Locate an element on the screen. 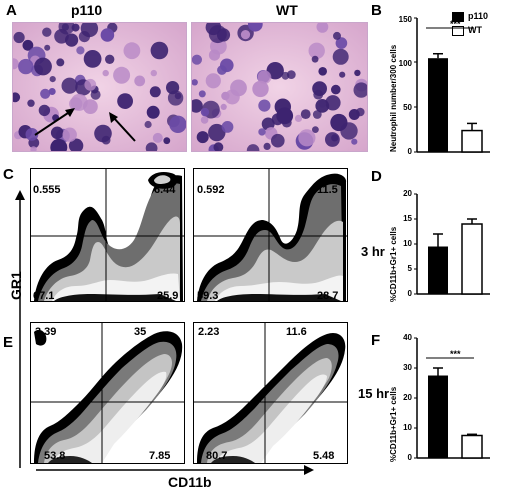 The width and height of the screenshot is (520, 492). quadrant-value: 2.23 is located at coordinates (209, 332).